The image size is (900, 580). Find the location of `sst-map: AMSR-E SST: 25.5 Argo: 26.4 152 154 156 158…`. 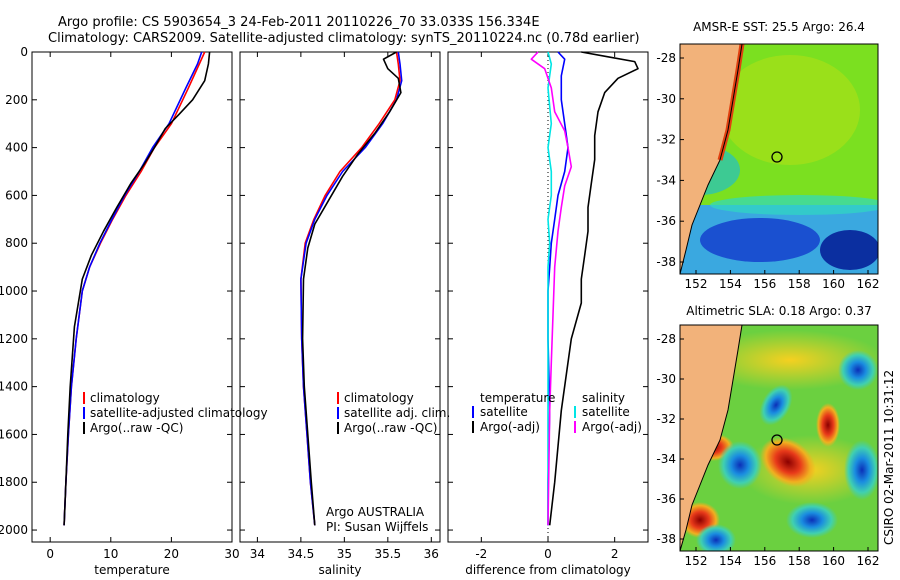

sst-map: AMSR-E SST: 25.5 Argo: 26.4 152 154 156 158… is located at coordinates (767, 155).